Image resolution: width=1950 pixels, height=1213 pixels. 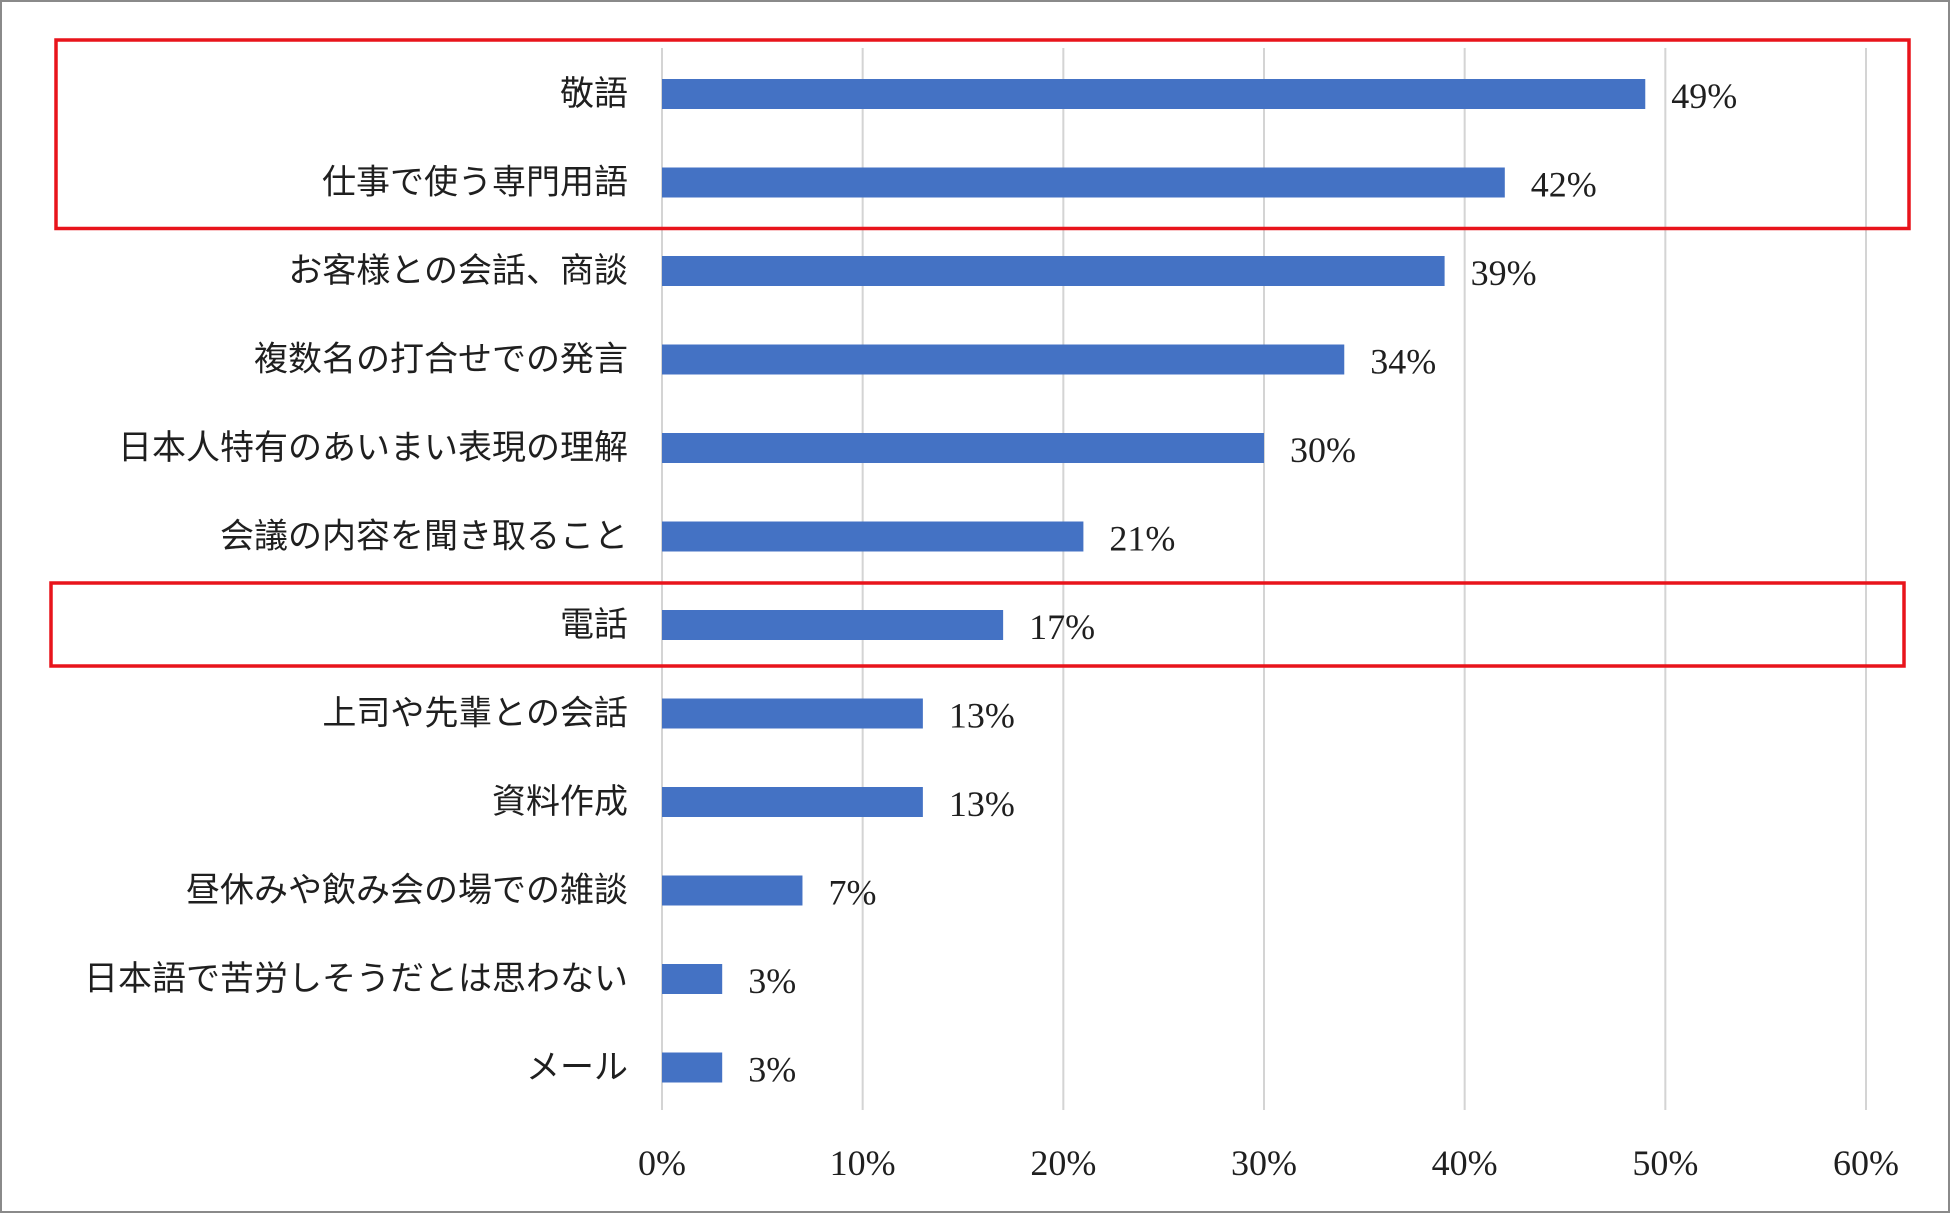 What do you see at coordinates (441, 360) in the screenshot?
I see `category-label-3: 複数名の打合せでの発言` at bounding box center [441, 360].